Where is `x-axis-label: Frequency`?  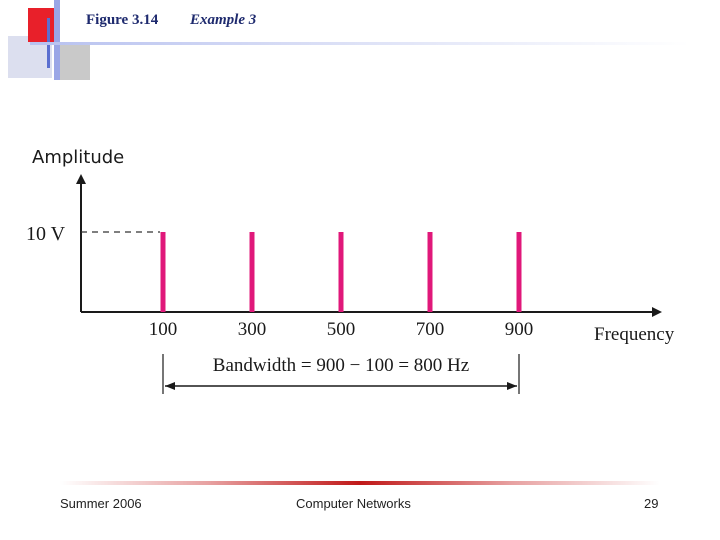 x-axis-label: Frequency is located at coordinates (634, 334).